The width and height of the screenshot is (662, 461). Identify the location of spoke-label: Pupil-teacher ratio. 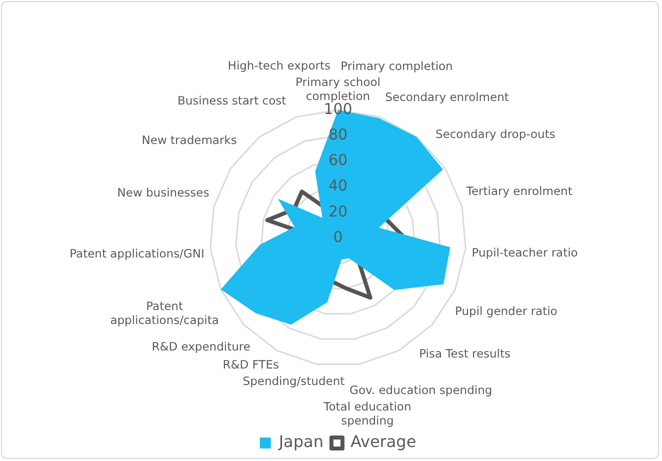
(525, 252).